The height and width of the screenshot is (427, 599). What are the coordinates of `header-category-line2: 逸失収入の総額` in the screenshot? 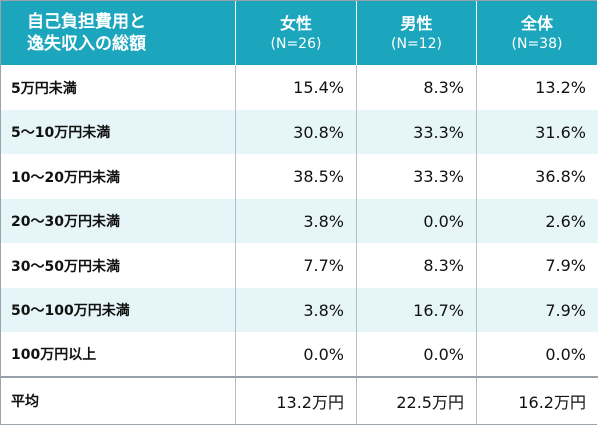 It's located at (86, 44).